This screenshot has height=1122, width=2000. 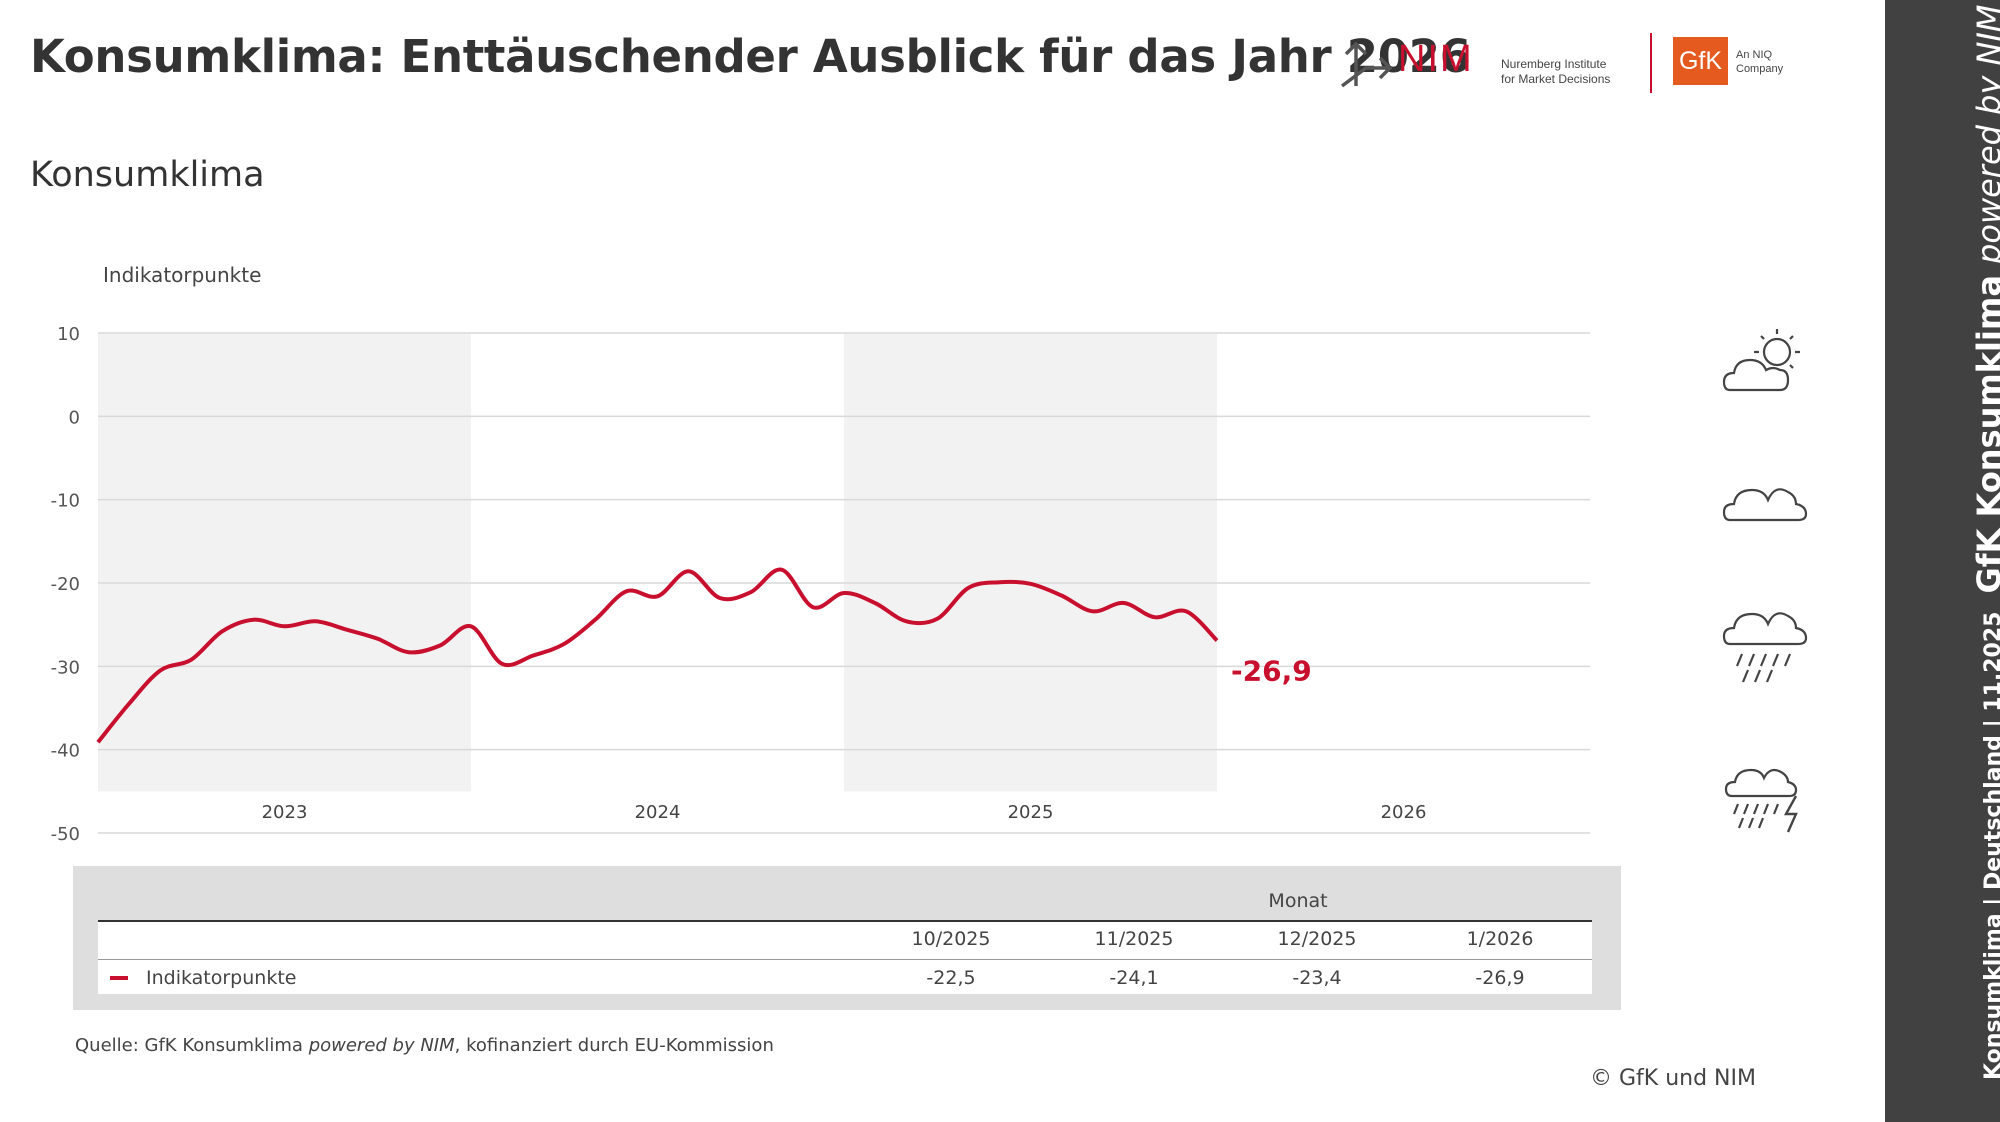 What do you see at coordinates (1765, 647) in the screenshot?
I see `rain-cloud-icon` at bounding box center [1765, 647].